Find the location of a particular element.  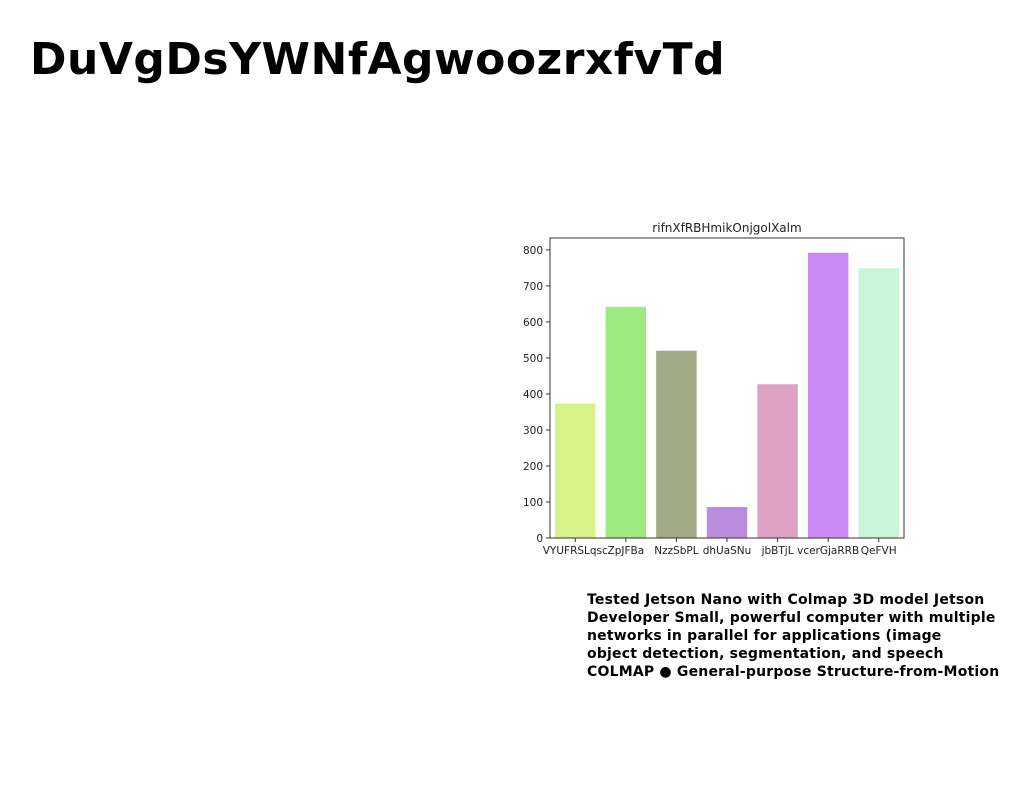

y-tick-label: 100 is located at coordinates (533, 503).